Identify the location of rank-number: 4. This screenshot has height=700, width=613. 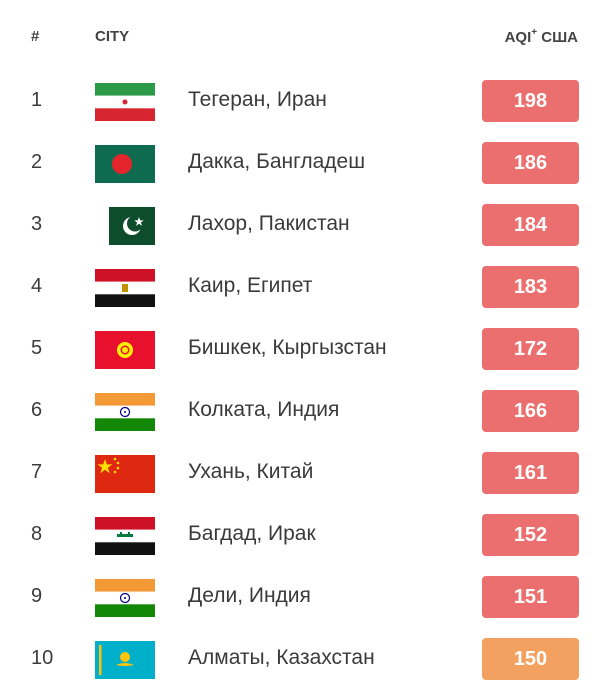
(37, 286).